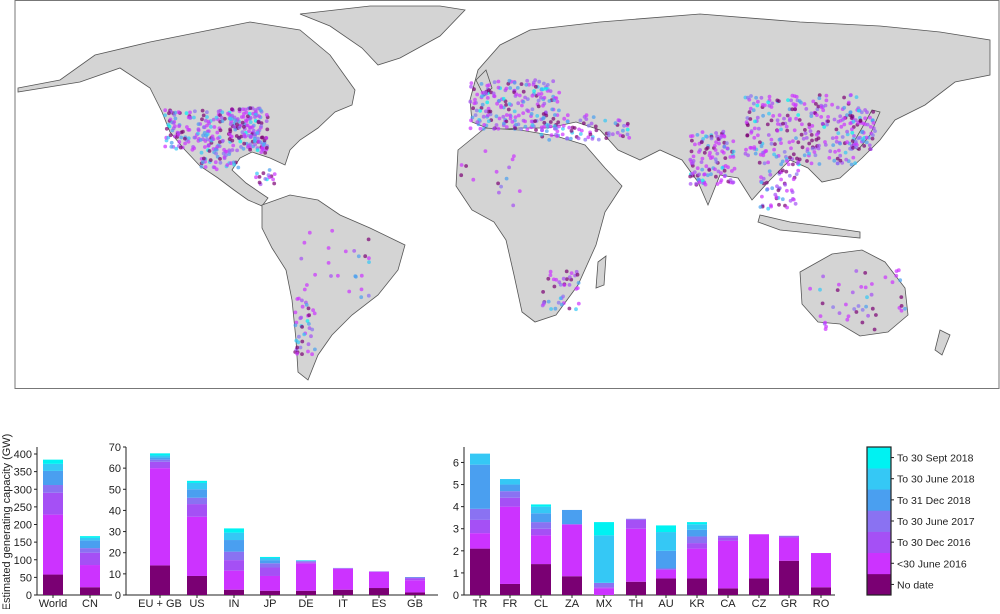 The height and width of the screenshot is (614, 1000). Describe the element at coordinates (879, 542) in the screenshot. I see `legend-swatch` at that location.